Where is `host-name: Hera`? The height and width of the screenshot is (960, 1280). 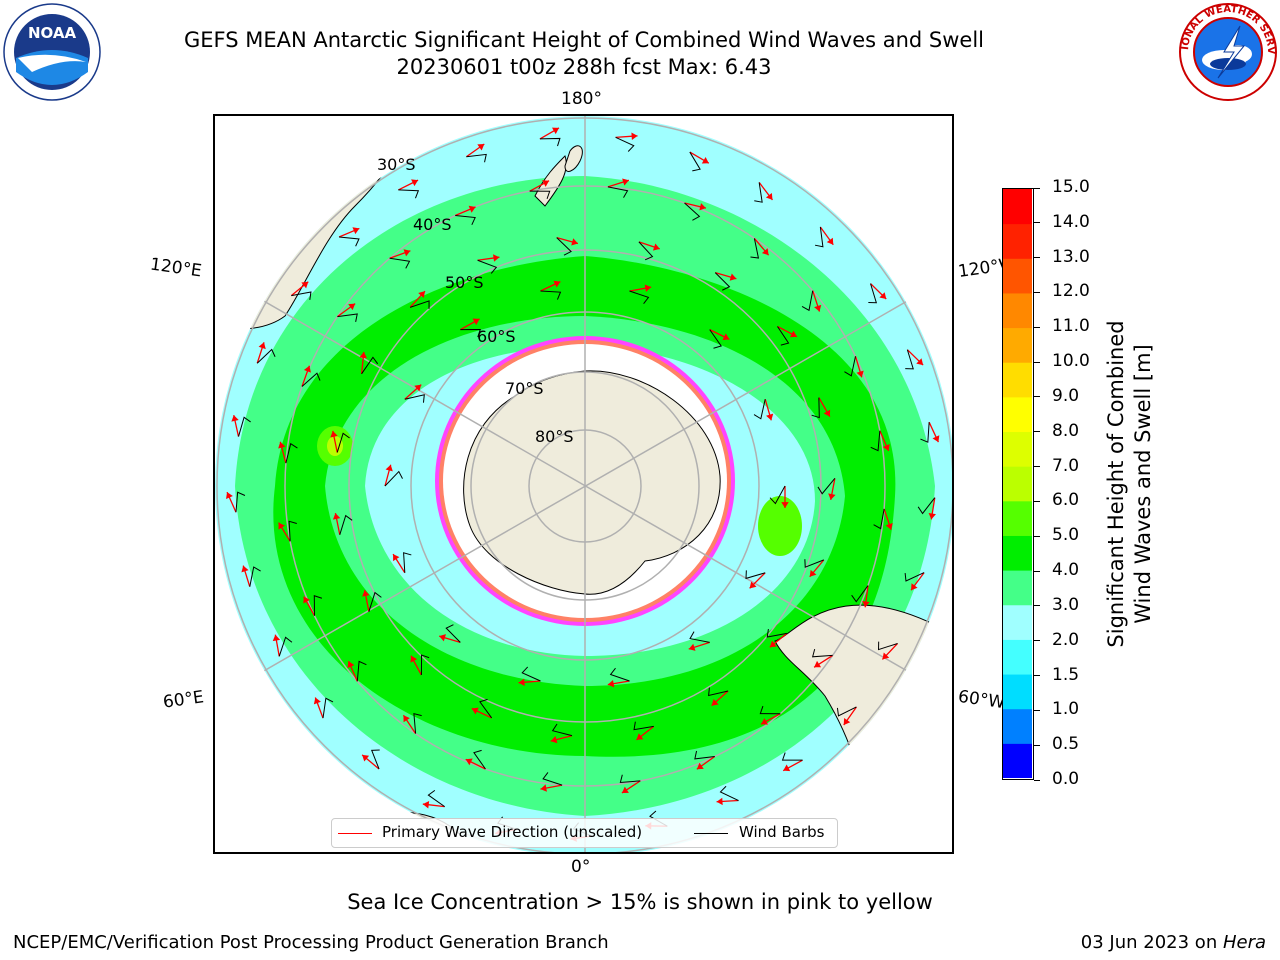 host-name: Hera is located at coordinates (1244, 942).